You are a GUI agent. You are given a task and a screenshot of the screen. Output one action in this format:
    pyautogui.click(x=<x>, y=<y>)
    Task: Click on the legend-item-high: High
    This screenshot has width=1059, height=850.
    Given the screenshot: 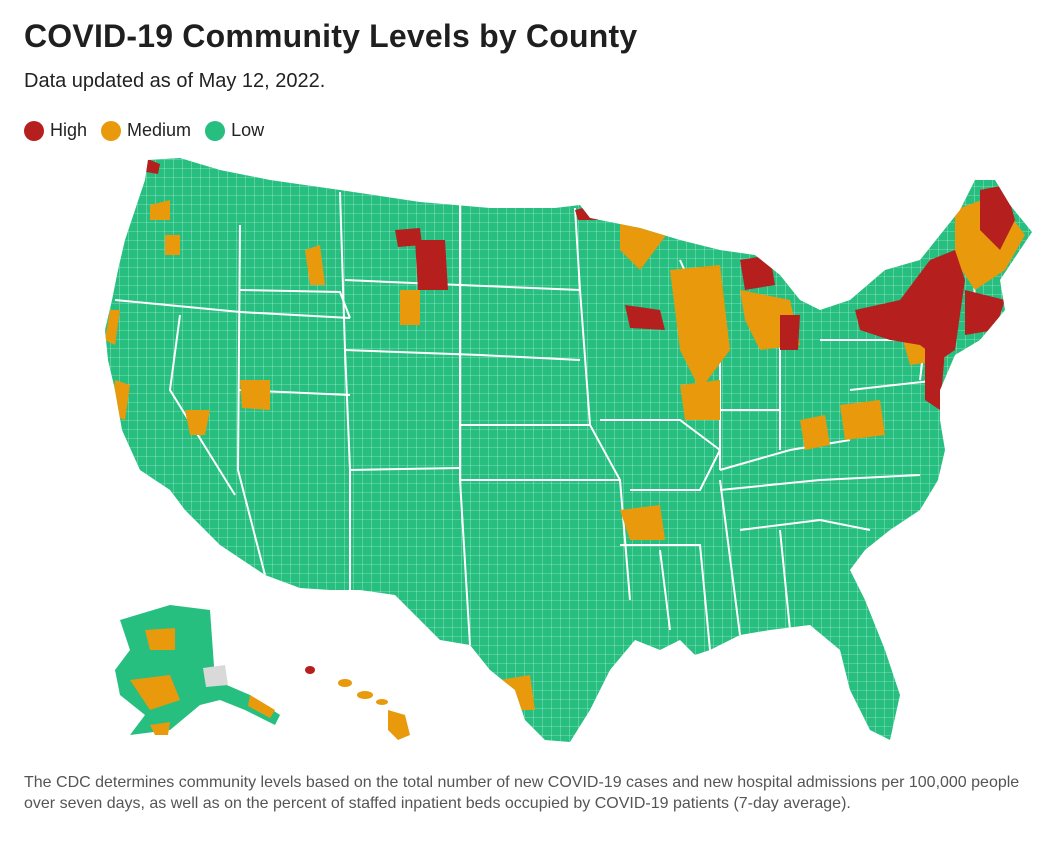 What is the action you would take?
    pyautogui.click(x=55, y=130)
    